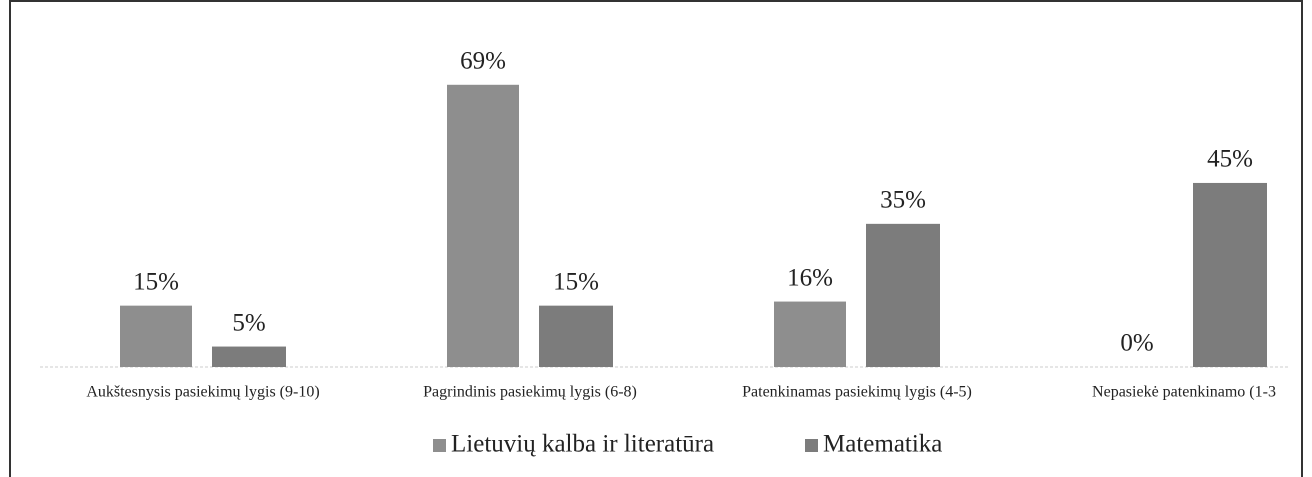 The height and width of the screenshot is (477, 1312). Describe the element at coordinates (1230, 159) in the screenshot. I see `data-label: 45%` at that location.